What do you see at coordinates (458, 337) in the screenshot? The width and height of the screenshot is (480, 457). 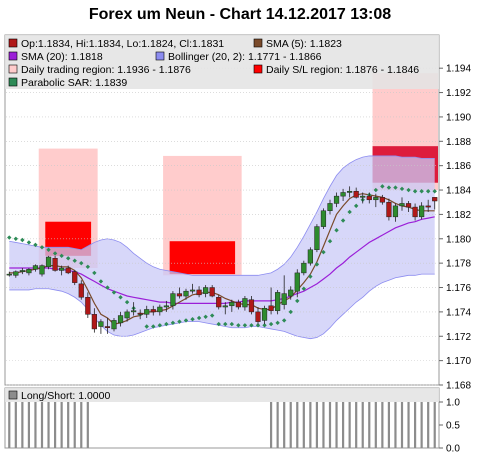 I see `price-tick-label: 1.172` at bounding box center [458, 337].